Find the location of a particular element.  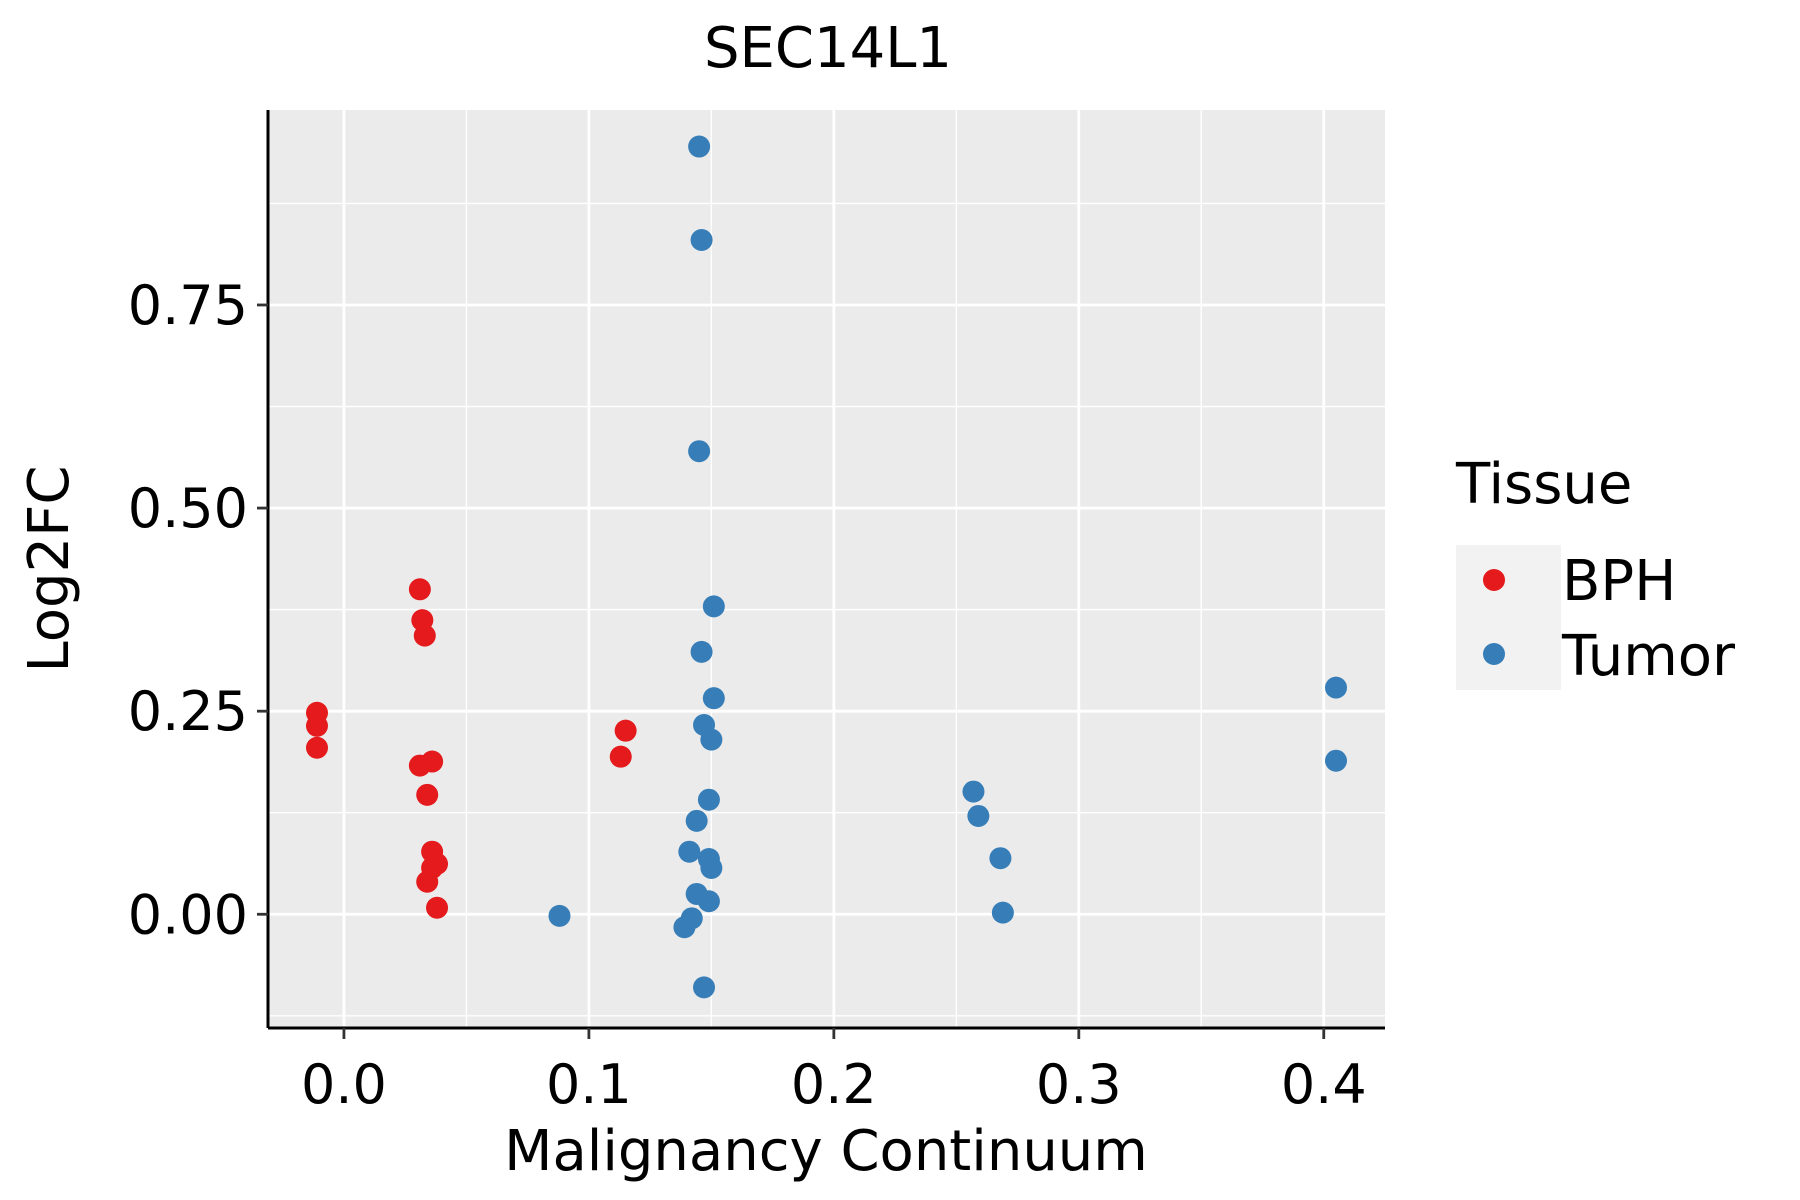

x-tick-label: 0.1 is located at coordinates (589, 1084).